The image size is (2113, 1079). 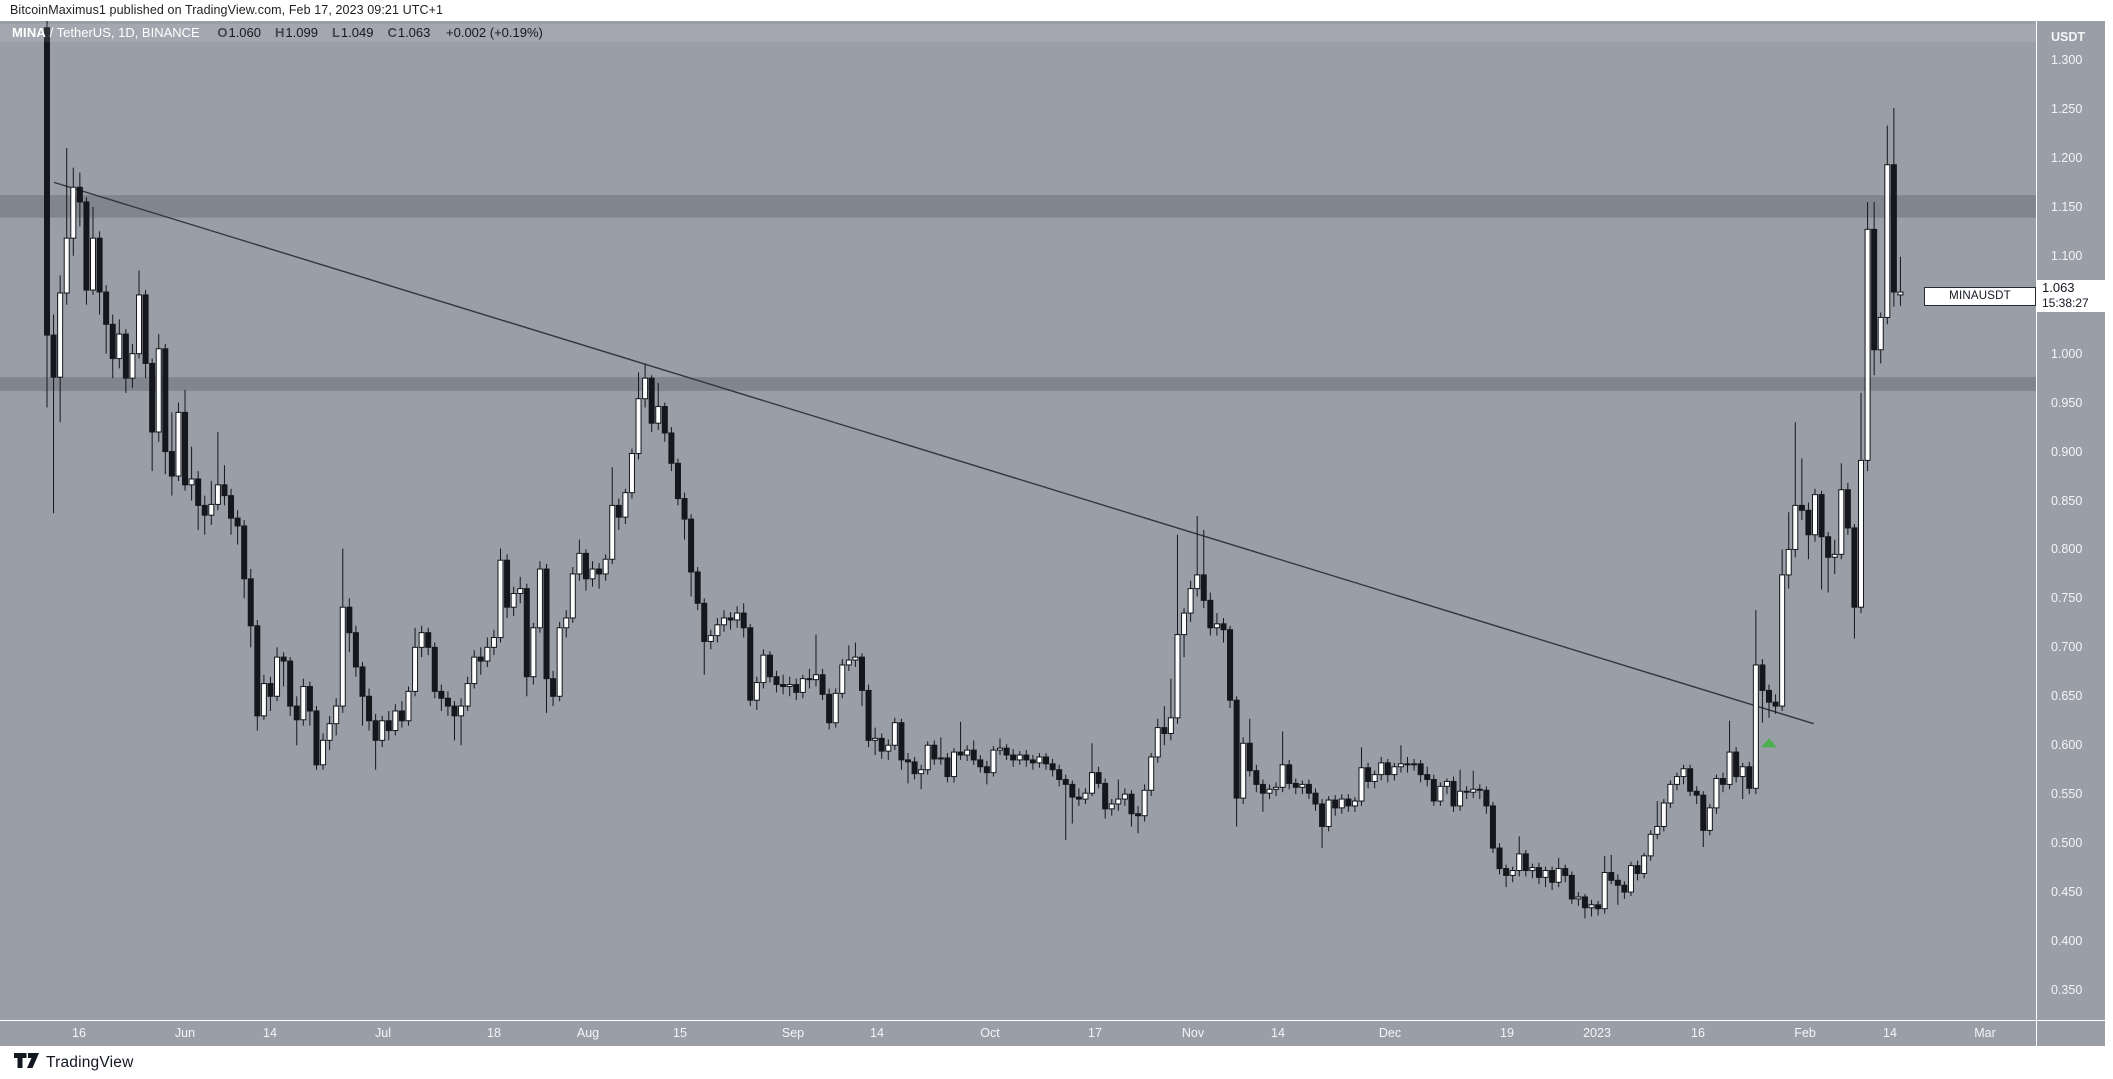 I want to click on footer-bar: TradingView, so click(x=1056, y=1062).